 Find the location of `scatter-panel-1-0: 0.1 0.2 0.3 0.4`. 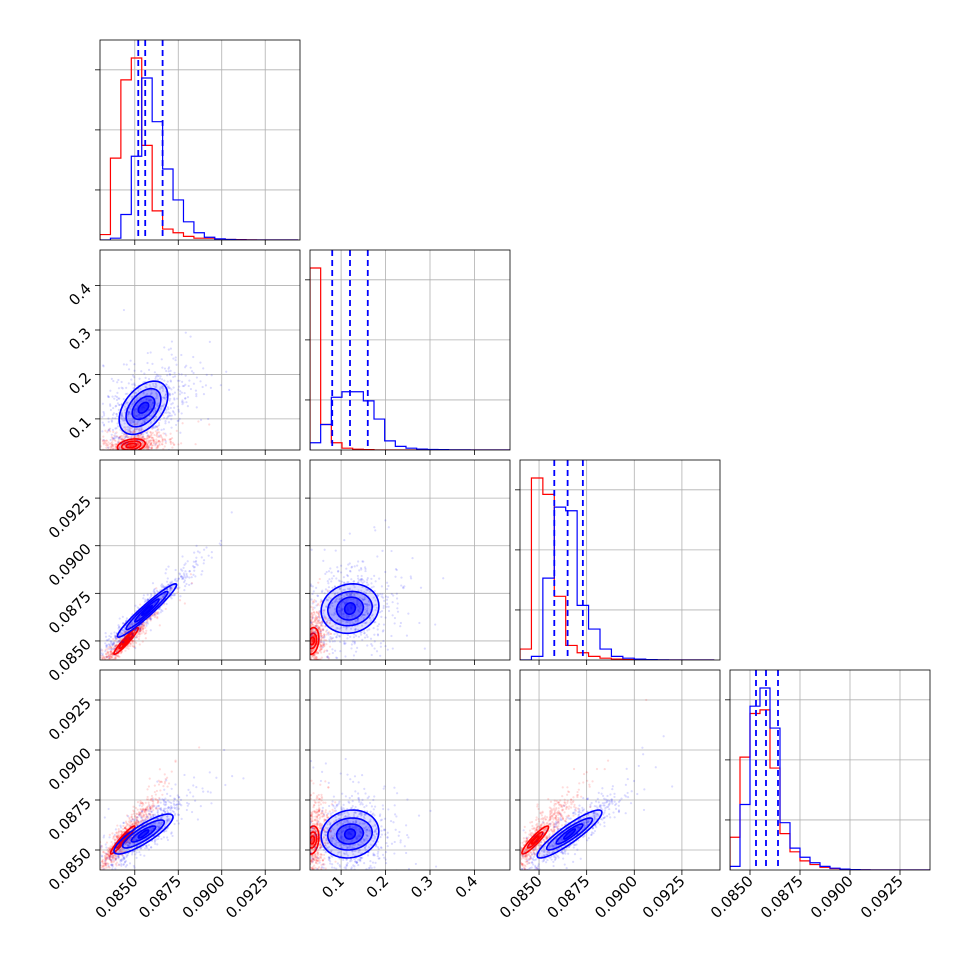

scatter-panel-1-0: 0.1 0.2 0.3 0.4 is located at coordinates (183, 352).